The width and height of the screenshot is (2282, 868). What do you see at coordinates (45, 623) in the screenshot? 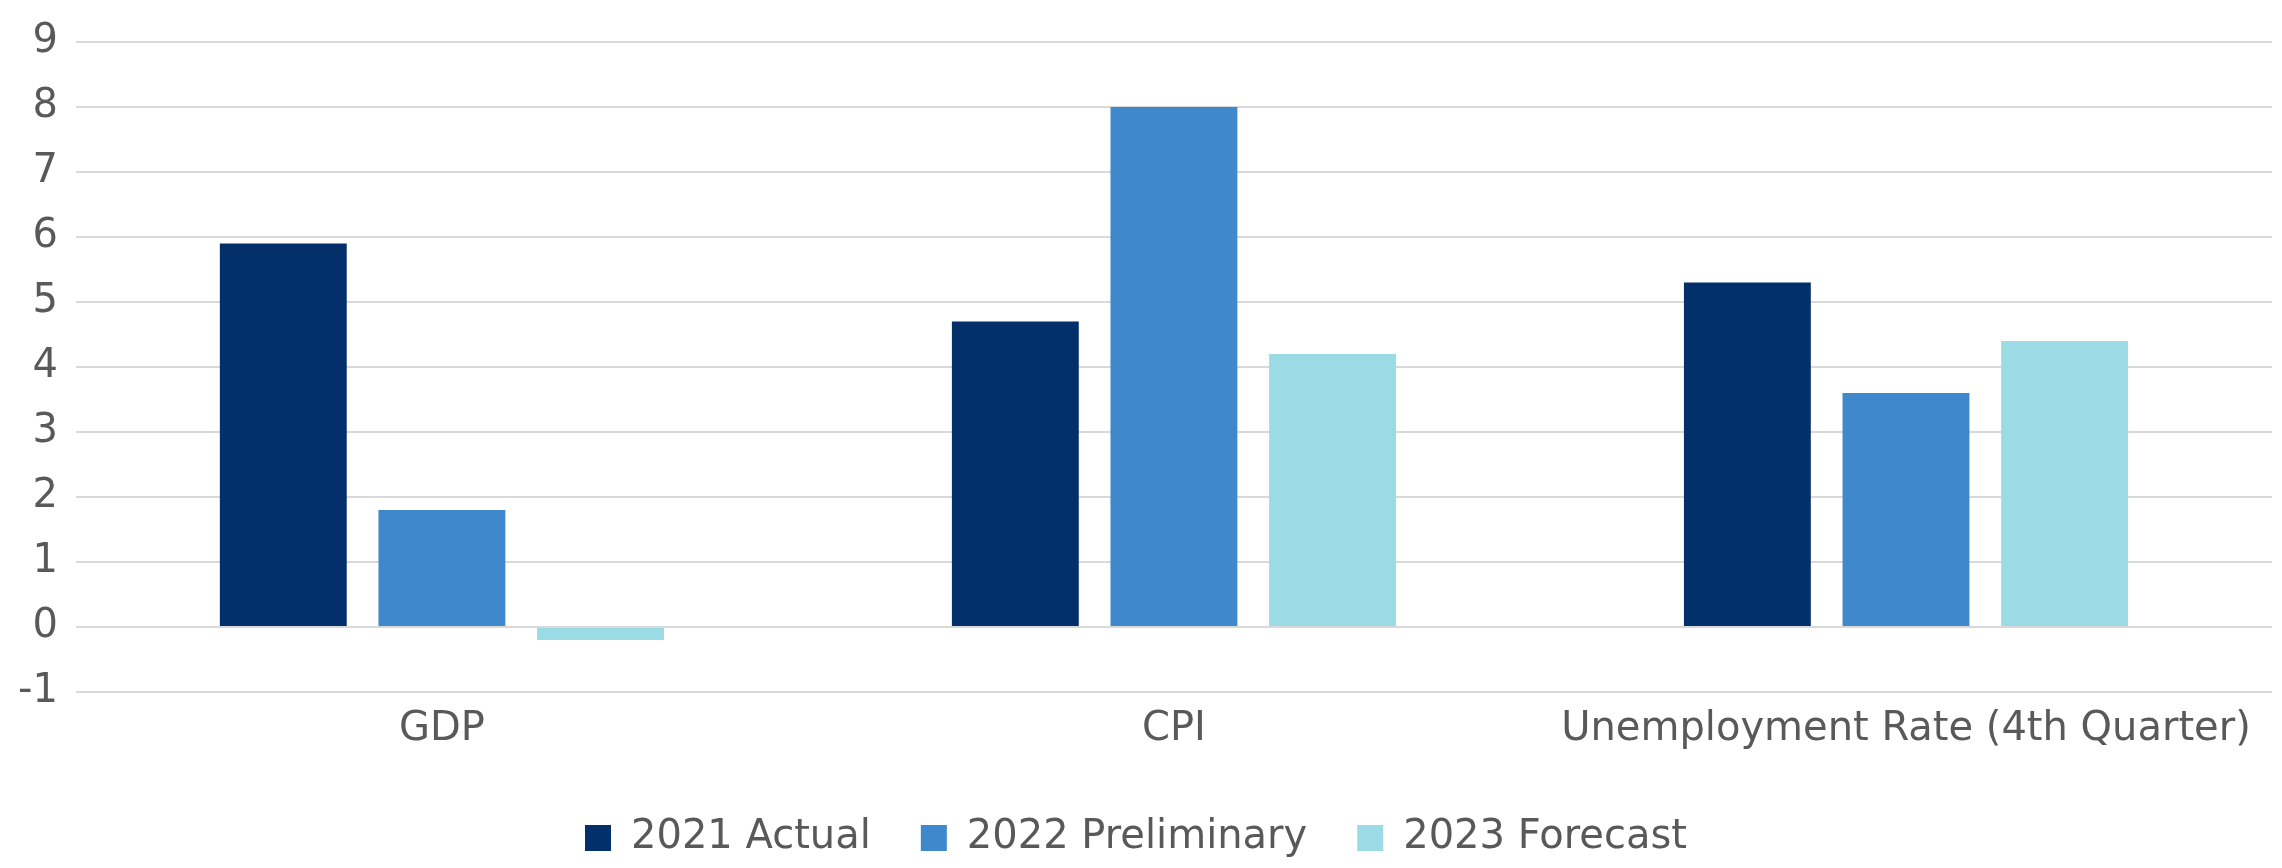
I see `y-tick-label: 0` at bounding box center [45, 623].